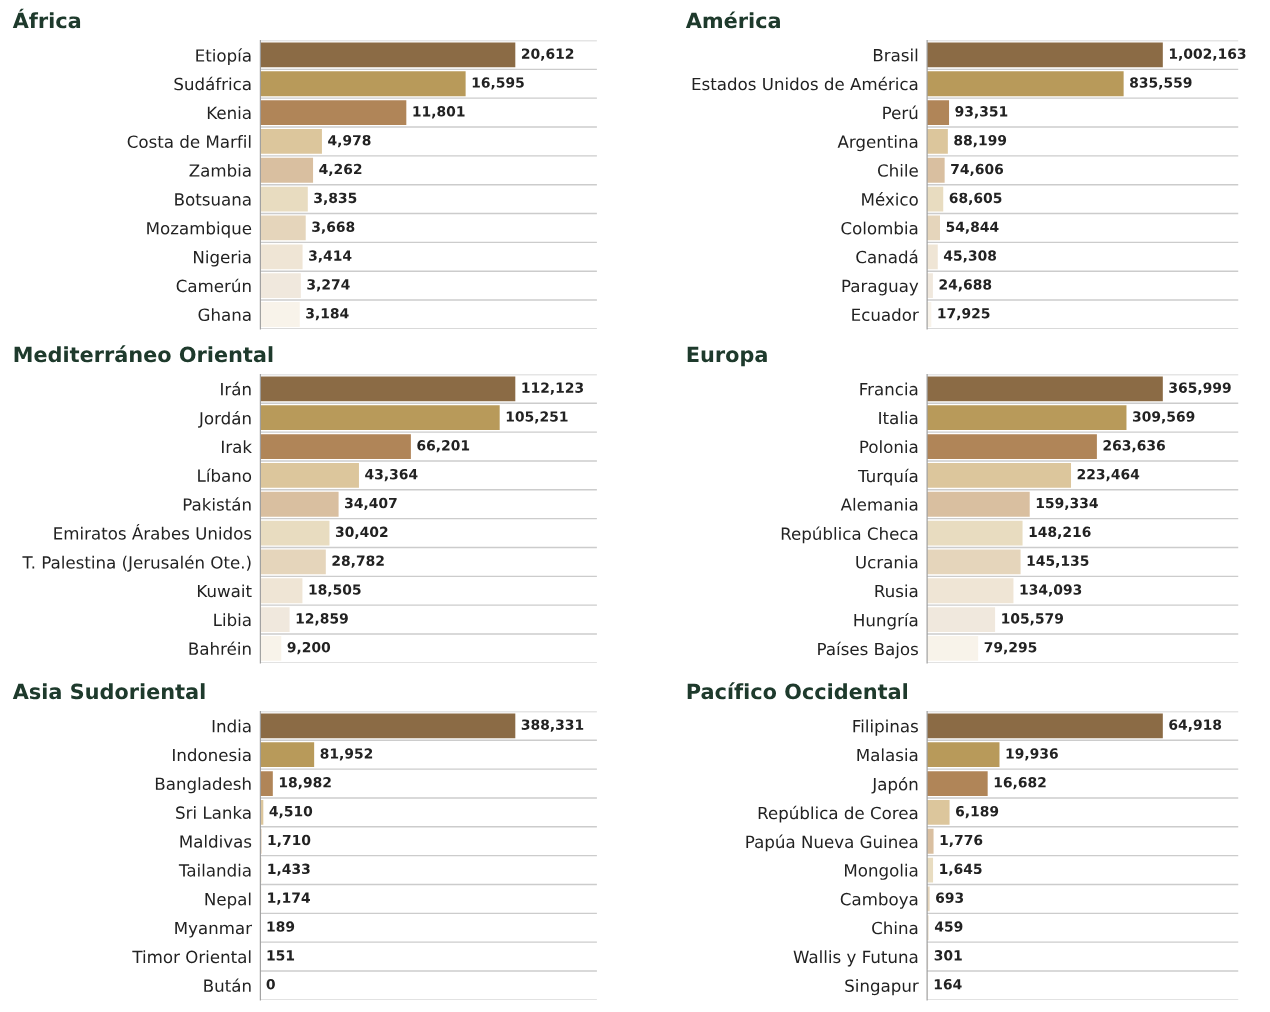 Image resolution: width=1270 pixels, height=1012 pixels. Describe the element at coordinates (289, 869) in the screenshot. I see `data-label: 1,433` at that location.